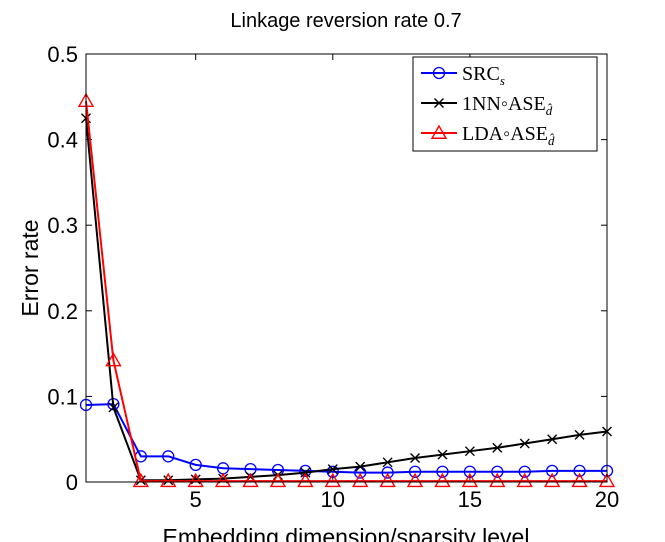  What do you see at coordinates (607, 499) in the screenshot?
I see `x-tick-label: 20` at bounding box center [607, 499].